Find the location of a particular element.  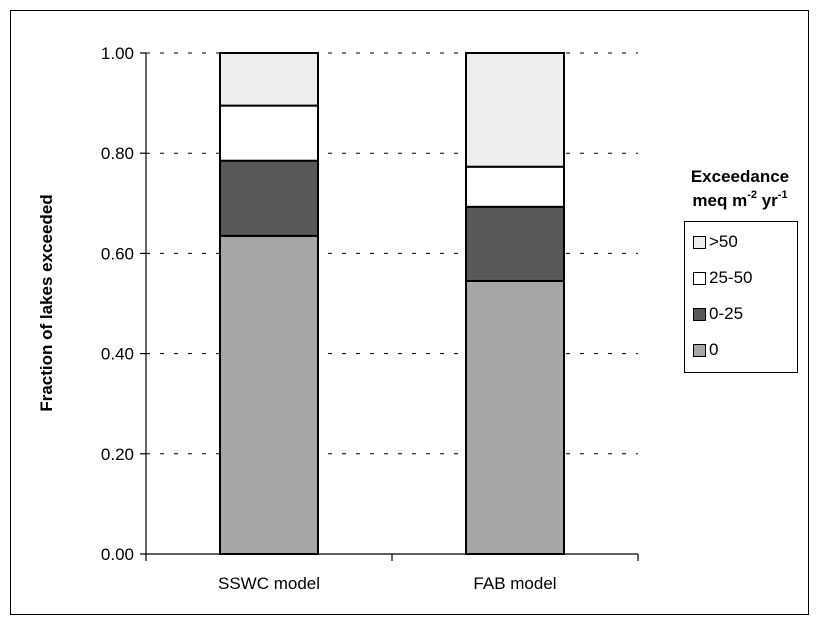

legend: >50 25-50 0-25 0 is located at coordinates (741, 297).